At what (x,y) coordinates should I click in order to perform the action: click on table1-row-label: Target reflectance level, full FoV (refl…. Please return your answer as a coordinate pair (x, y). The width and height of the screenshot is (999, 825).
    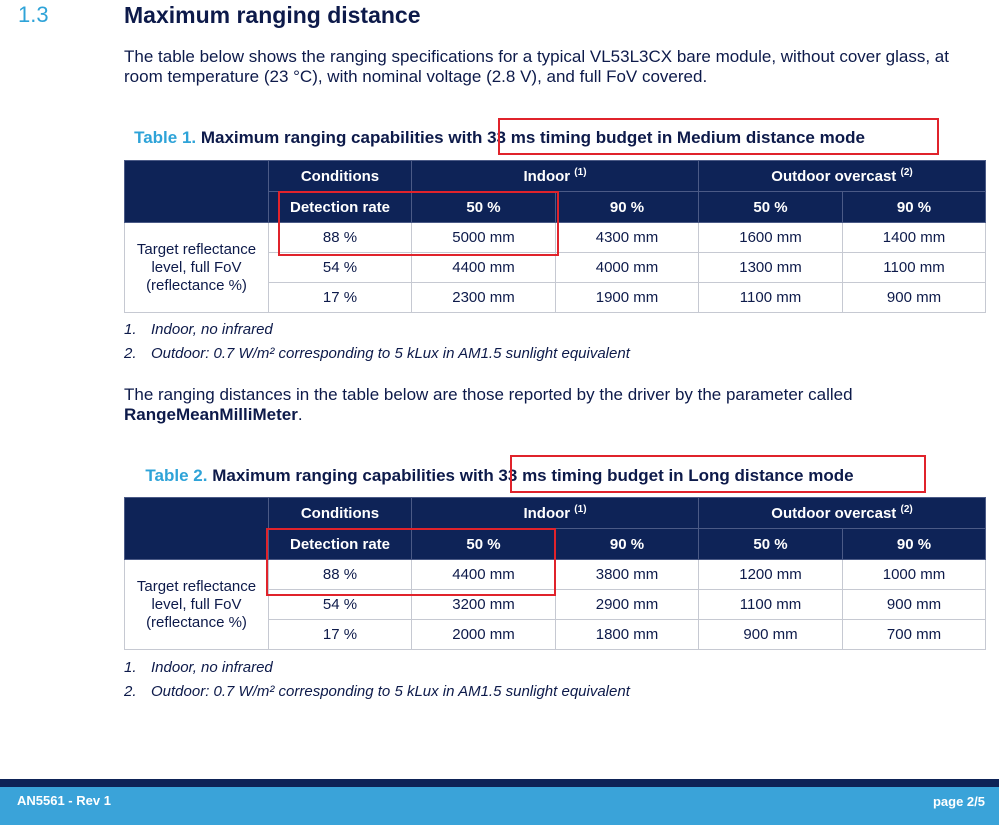
    Looking at the image, I should click on (196, 267).